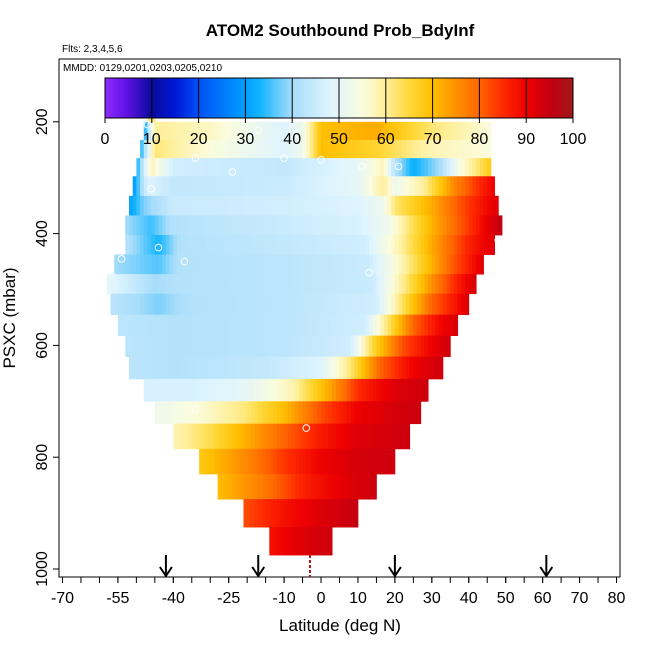  What do you see at coordinates (232, 172) in the screenshot?
I see `observation-circle` at bounding box center [232, 172].